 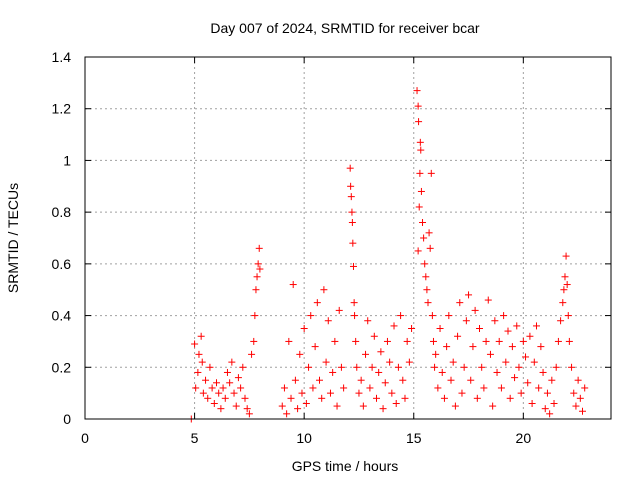 I want to click on y-tick-label: 0.6, so click(x=62, y=264).